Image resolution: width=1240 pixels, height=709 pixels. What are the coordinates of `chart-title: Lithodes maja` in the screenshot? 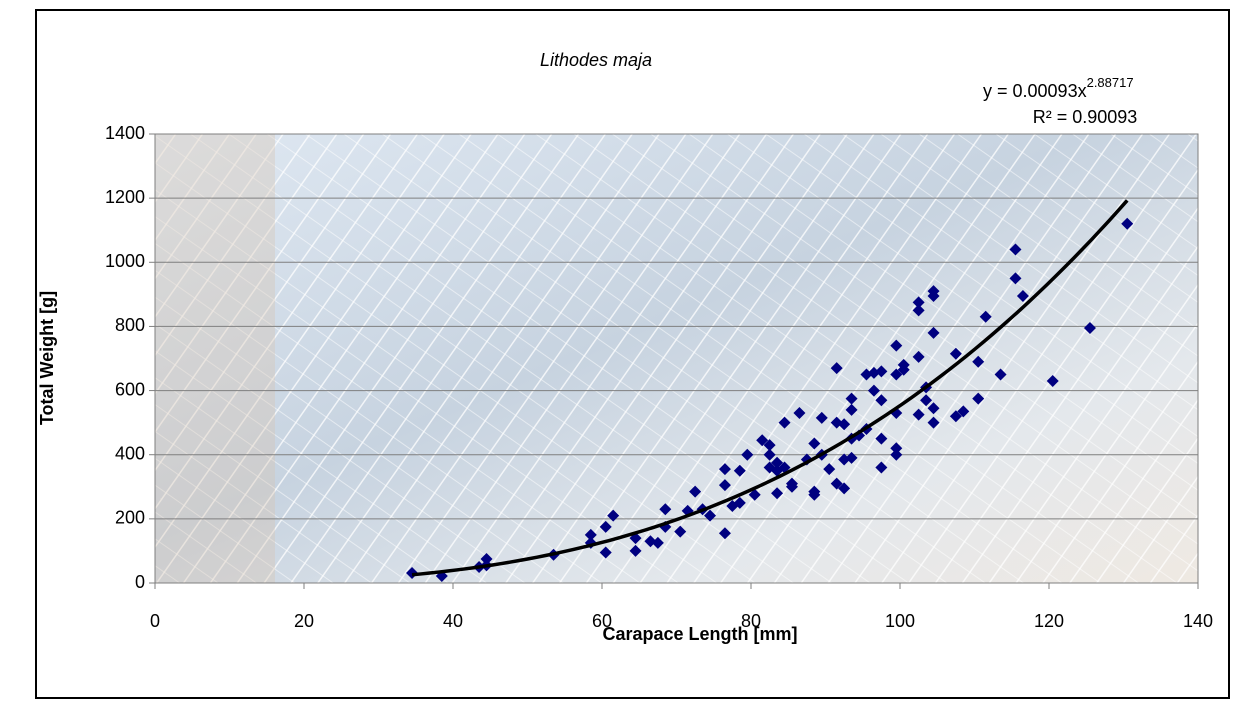 It's located at (596, 60).